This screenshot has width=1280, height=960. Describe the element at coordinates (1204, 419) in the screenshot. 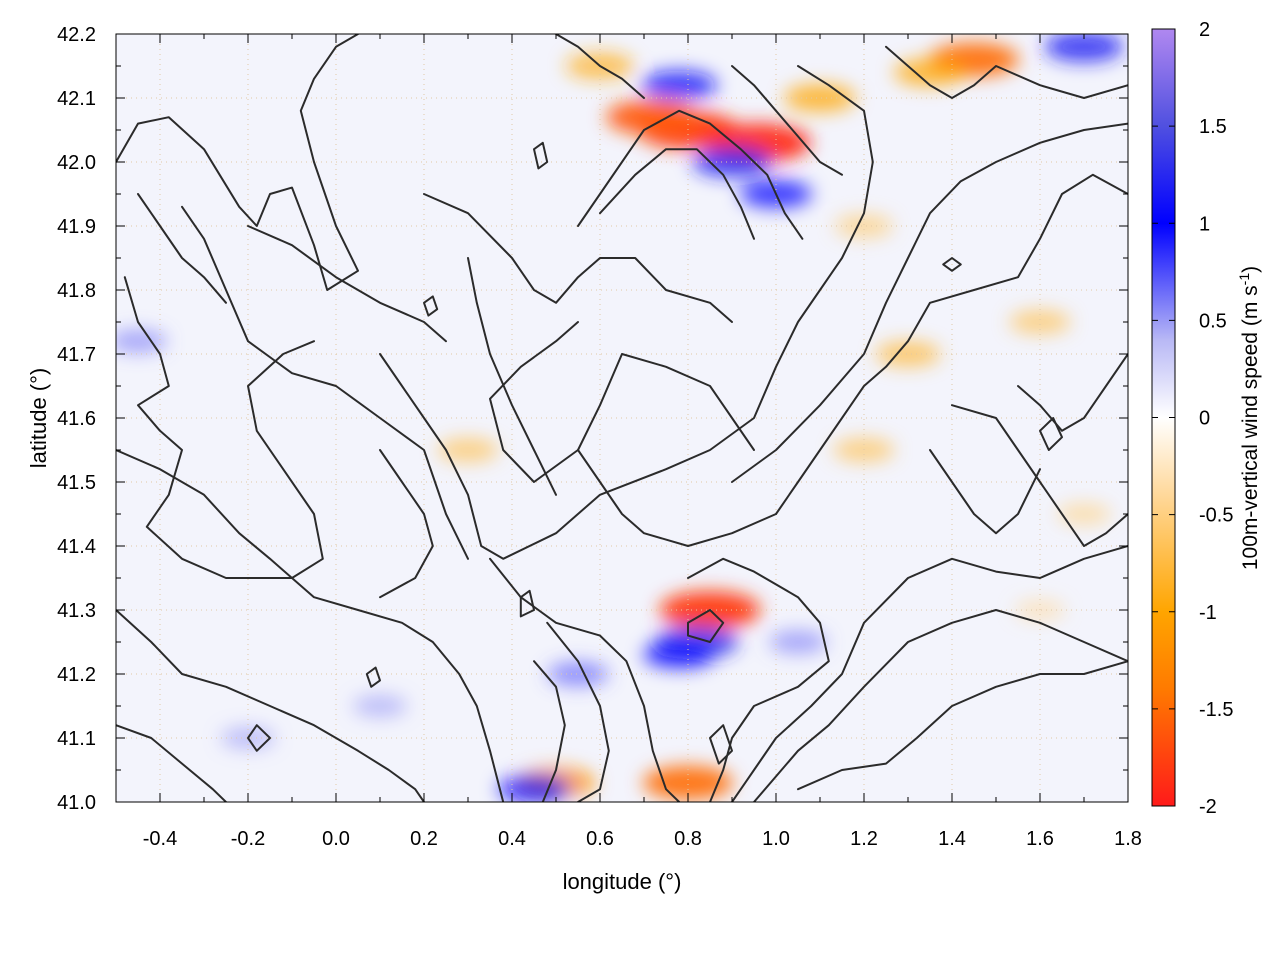

I see `colorbar-tick-label: 0` at that location.